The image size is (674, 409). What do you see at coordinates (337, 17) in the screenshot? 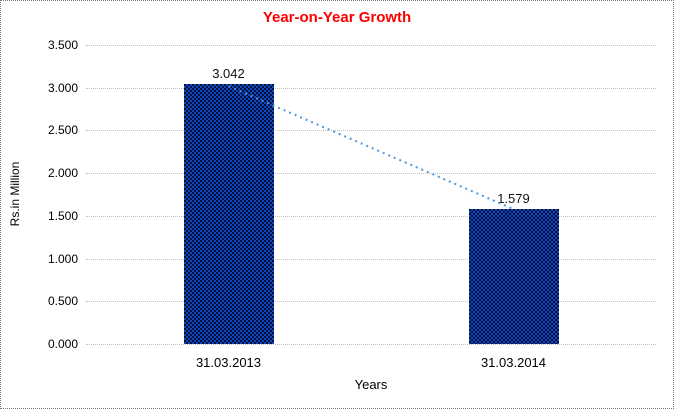
I see `chart-title: Year-on-Year Growth` at bounding box center [337, 17].